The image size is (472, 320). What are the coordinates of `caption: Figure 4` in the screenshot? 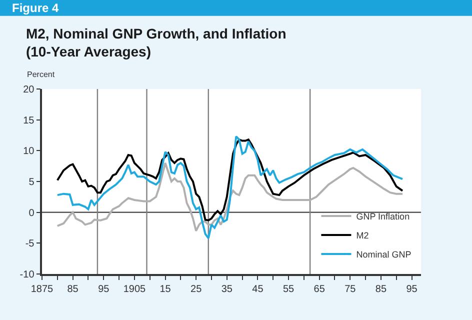 It's located at (35, 8).